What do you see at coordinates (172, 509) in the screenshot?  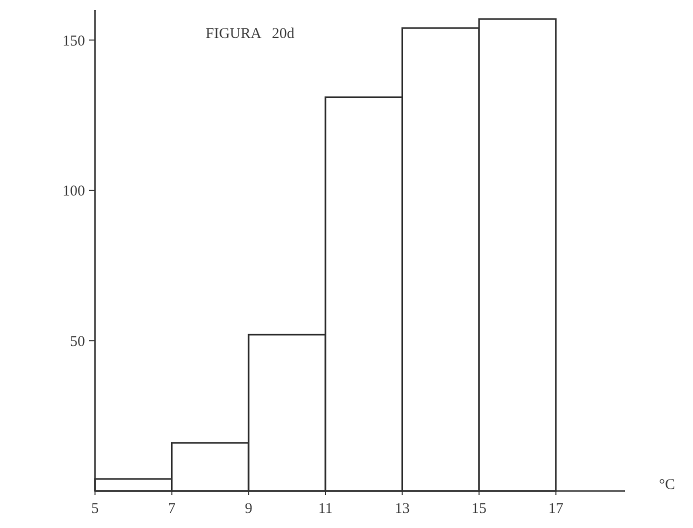 I see `x-tick-label: 7` at bounding box center [172, 509].